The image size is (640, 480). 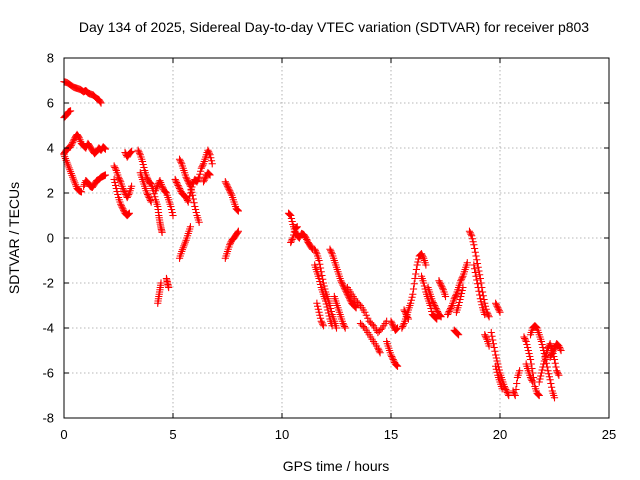 I want to click on y-tick-label: -8, so click(x=48, y=418).